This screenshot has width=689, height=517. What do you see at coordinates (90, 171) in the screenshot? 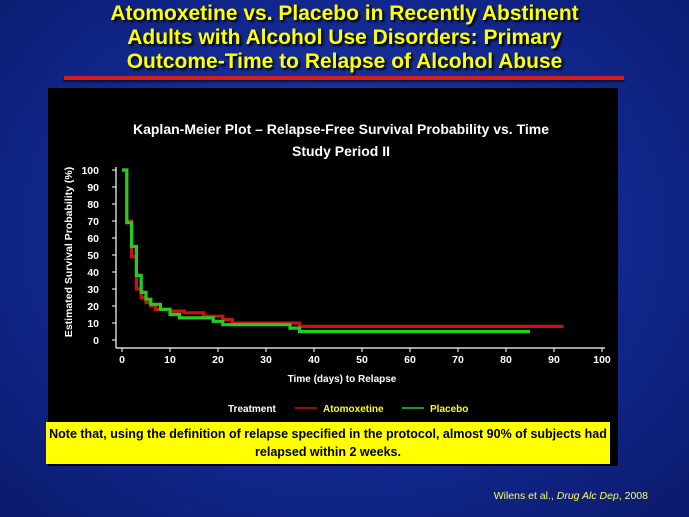
I see `y-tick-label: 100` at bounding box center [90, 171].